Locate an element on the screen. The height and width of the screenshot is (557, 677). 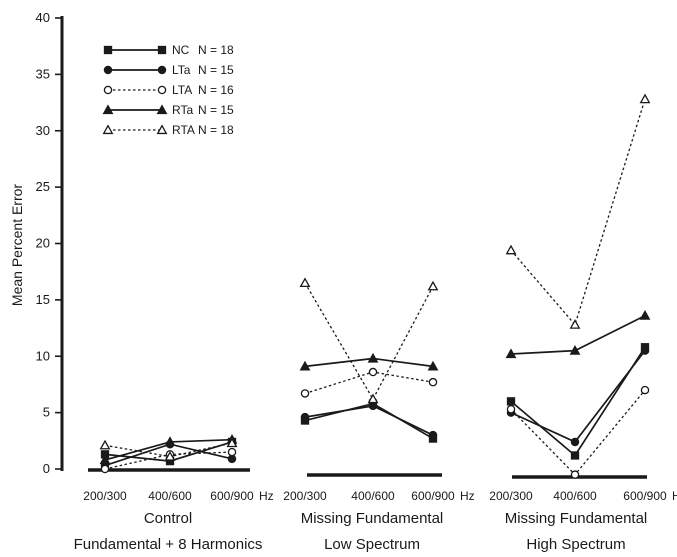
group-title: Fundamental + 8 Harmonics is located at coordinates (168, 544).